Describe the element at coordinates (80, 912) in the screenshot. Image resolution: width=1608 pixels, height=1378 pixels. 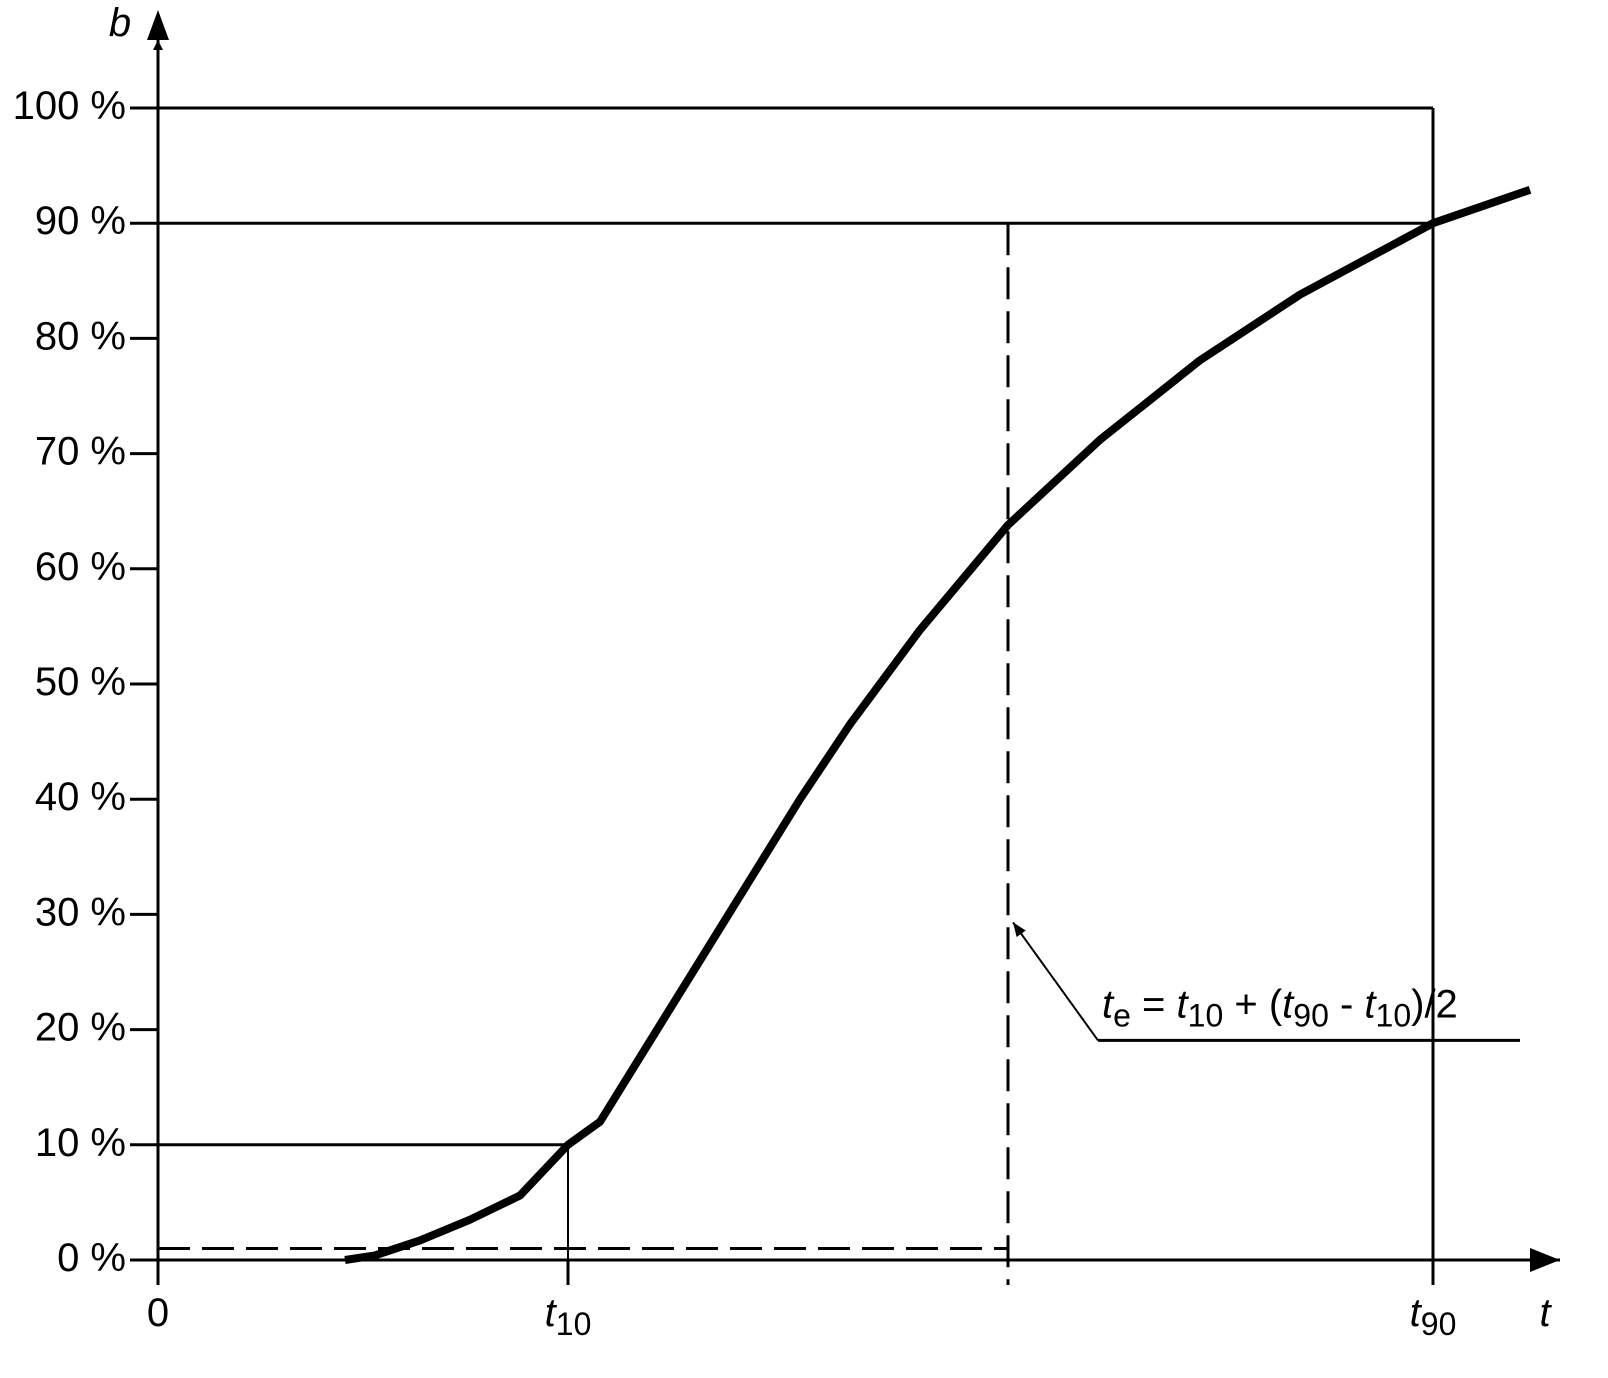
I see `y-tick-label: 30 %` at that location.